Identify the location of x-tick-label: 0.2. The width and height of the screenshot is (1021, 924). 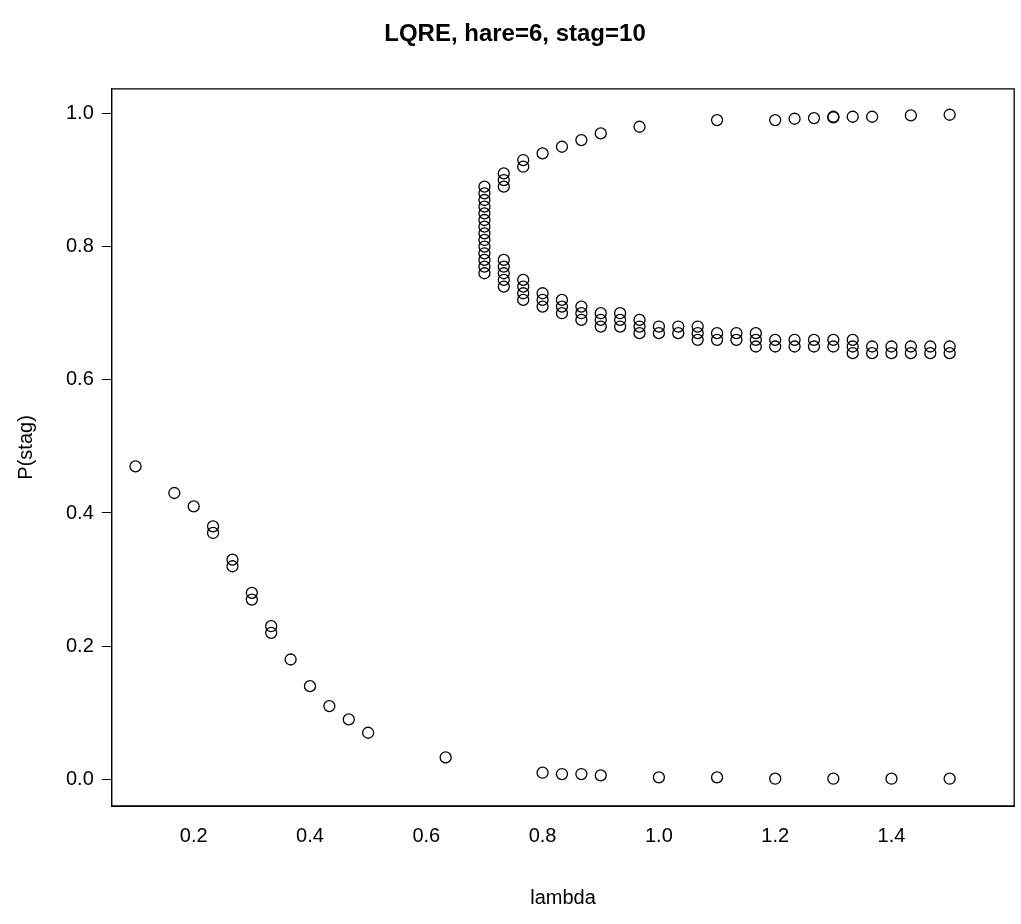
(193, 834).